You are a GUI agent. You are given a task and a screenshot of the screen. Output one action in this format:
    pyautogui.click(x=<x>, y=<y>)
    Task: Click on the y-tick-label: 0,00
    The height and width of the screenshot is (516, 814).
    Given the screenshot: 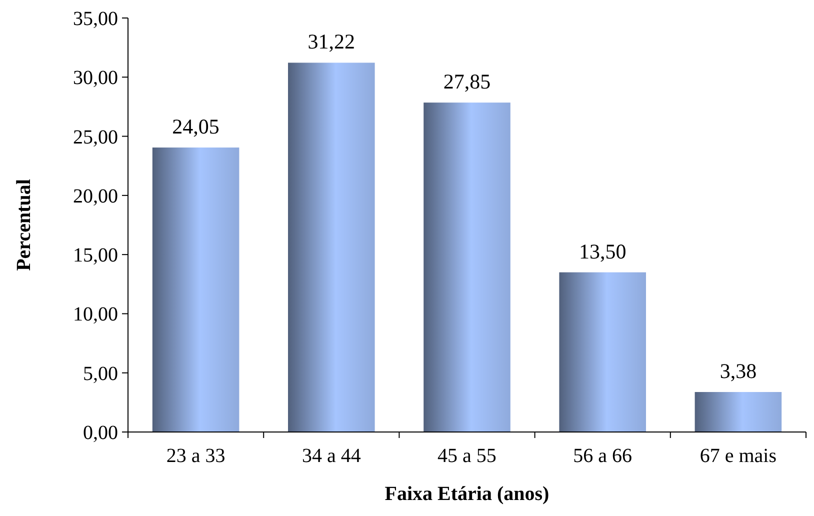 What is the action you would take?
    pyautogui.click(x=100, y=433)
    